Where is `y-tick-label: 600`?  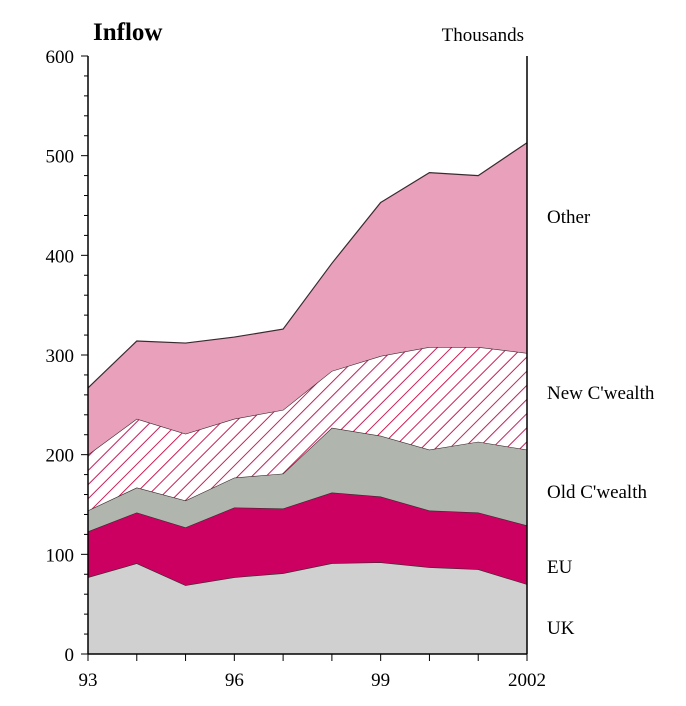 y-tick-label: 600 is located at coordinates (60, 57).